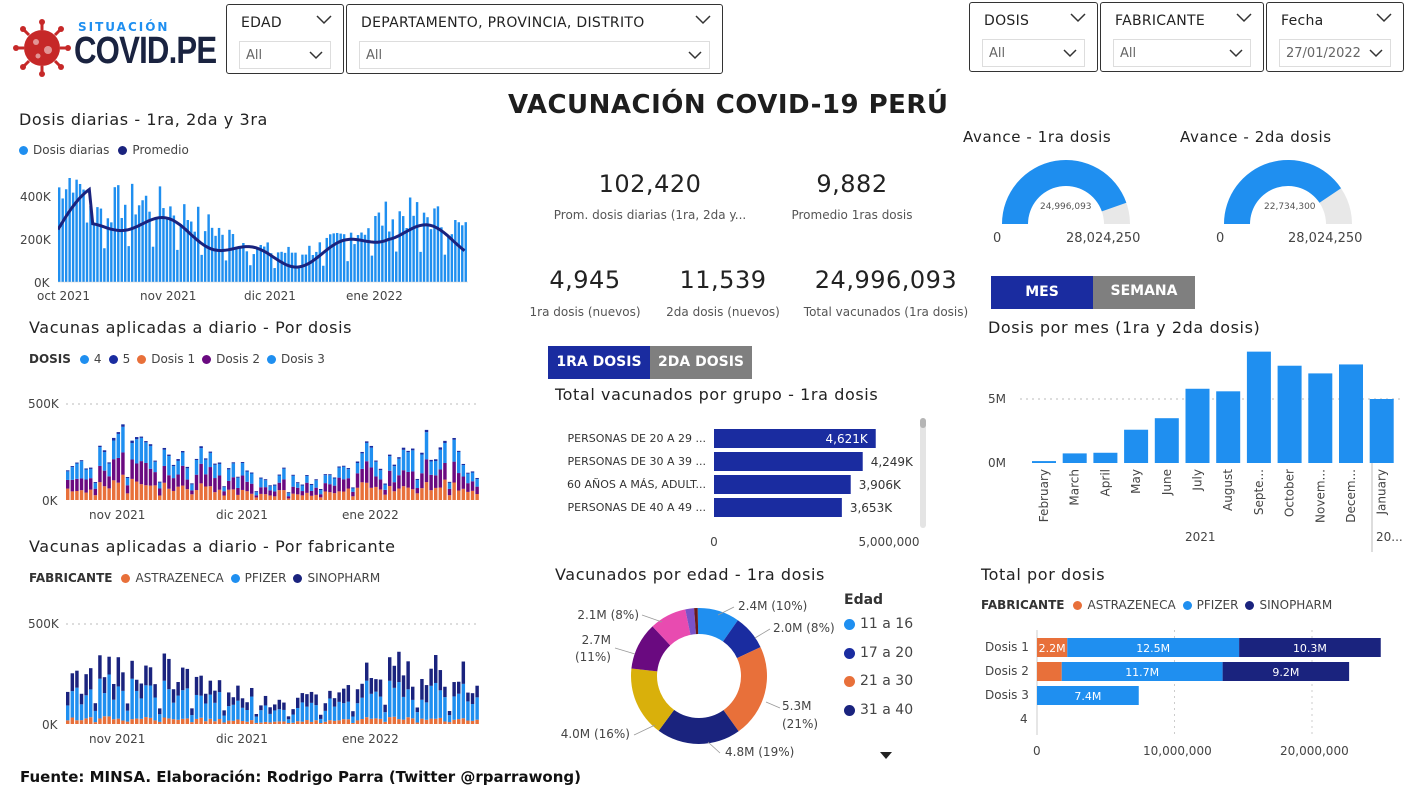 The image size is (1407, 794). Describe the element at coordinates (285, 39) in the screenshot. I see `filter-edad: EDAD All` at that location.